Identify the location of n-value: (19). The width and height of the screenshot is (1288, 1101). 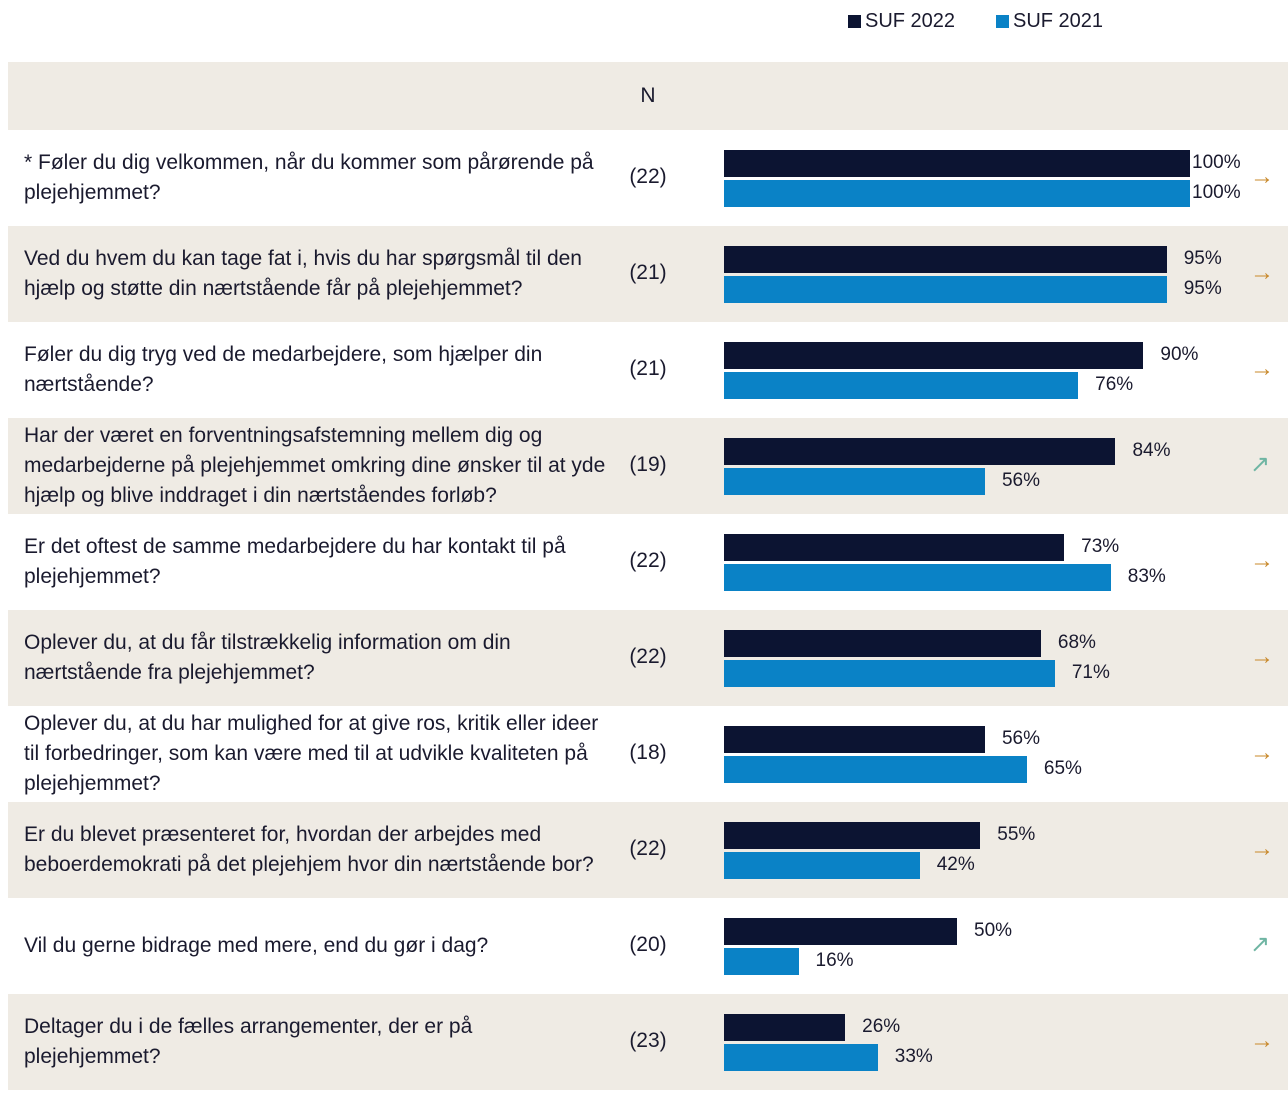
(648, 464).